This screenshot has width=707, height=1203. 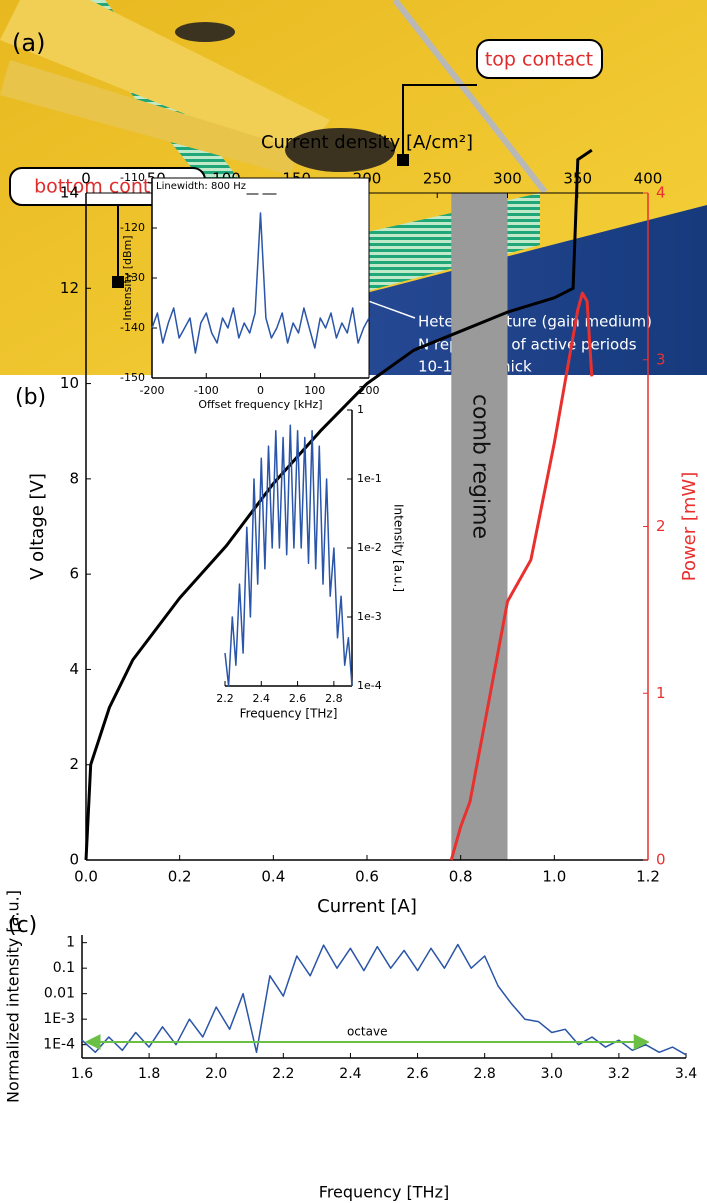 I want to click on y-tick-label: 0.1, so click(x=64, y=968).